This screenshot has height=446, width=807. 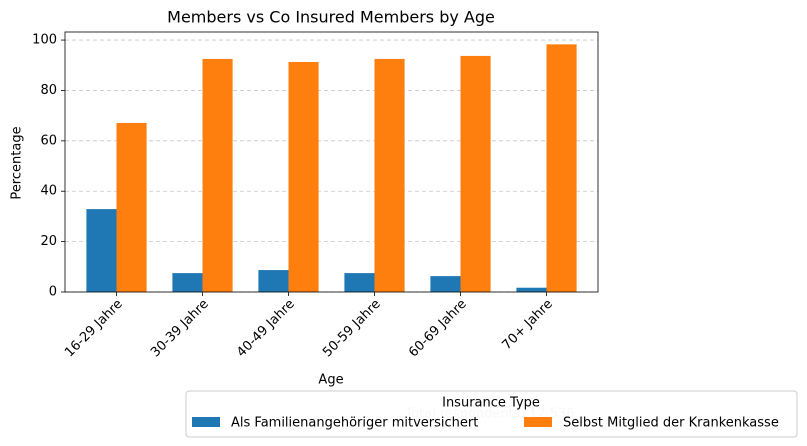 What do you see at coordinates (527, 325) in the screenshot?
I see `x-tick-label: 70+ Jahre` at bounding box center [527, 325].